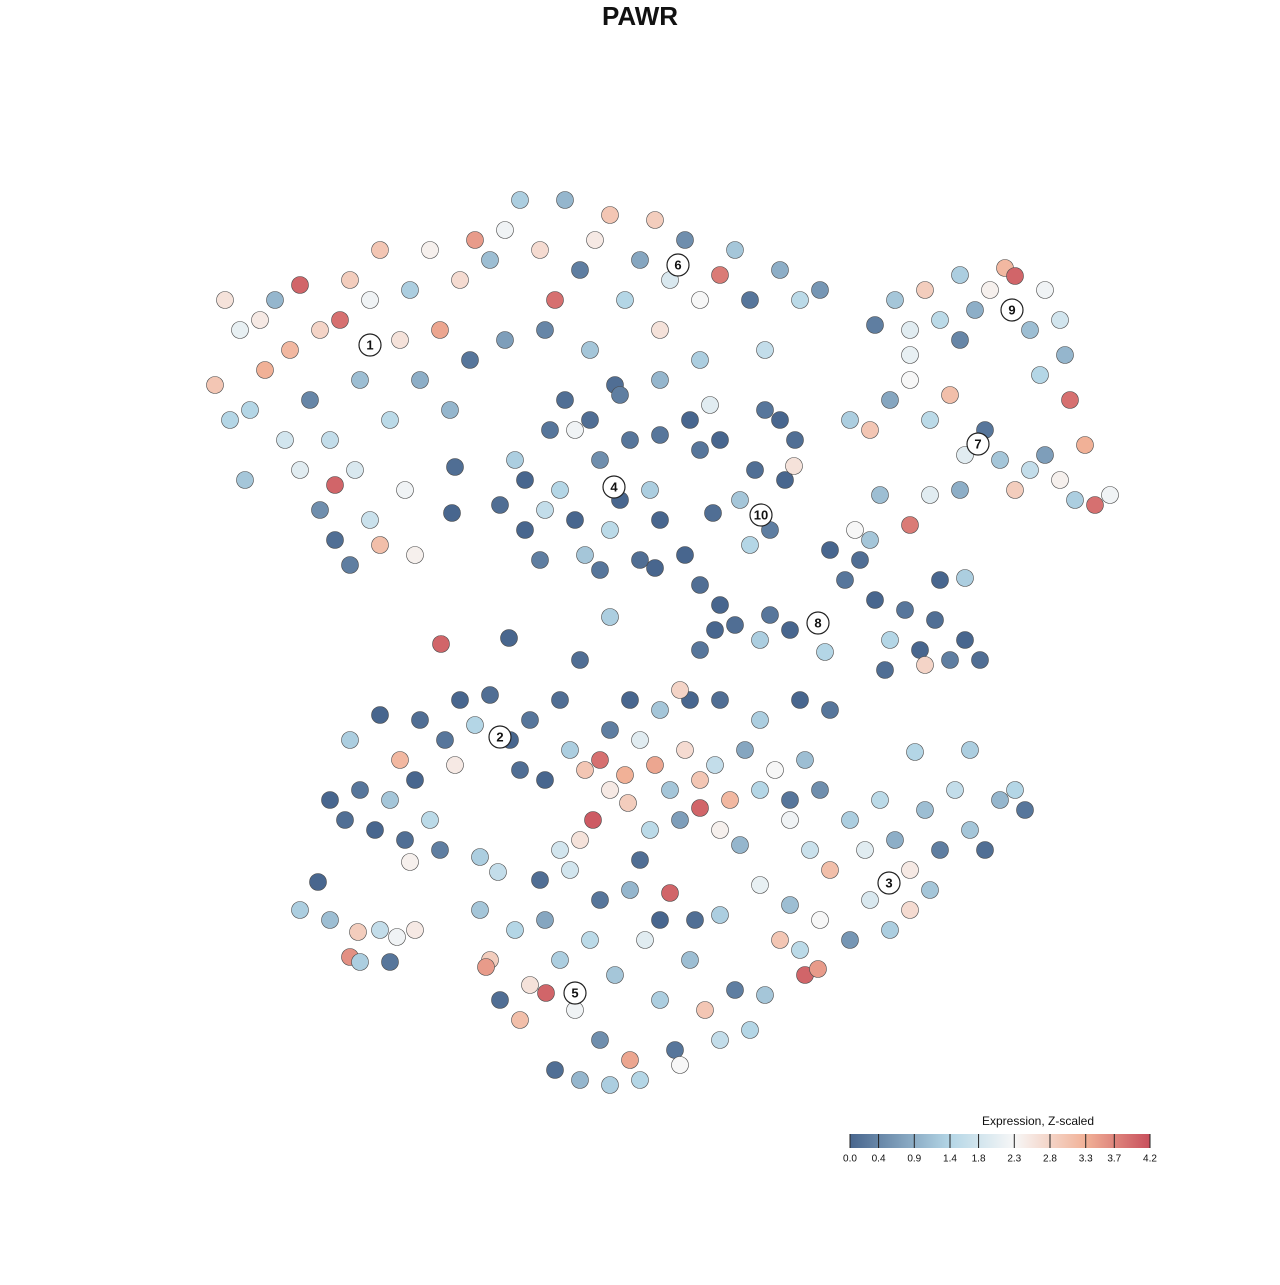 This screenshot has height=1285, width=1280. I want to click on cluster-label-badge, so click(1012, 310).